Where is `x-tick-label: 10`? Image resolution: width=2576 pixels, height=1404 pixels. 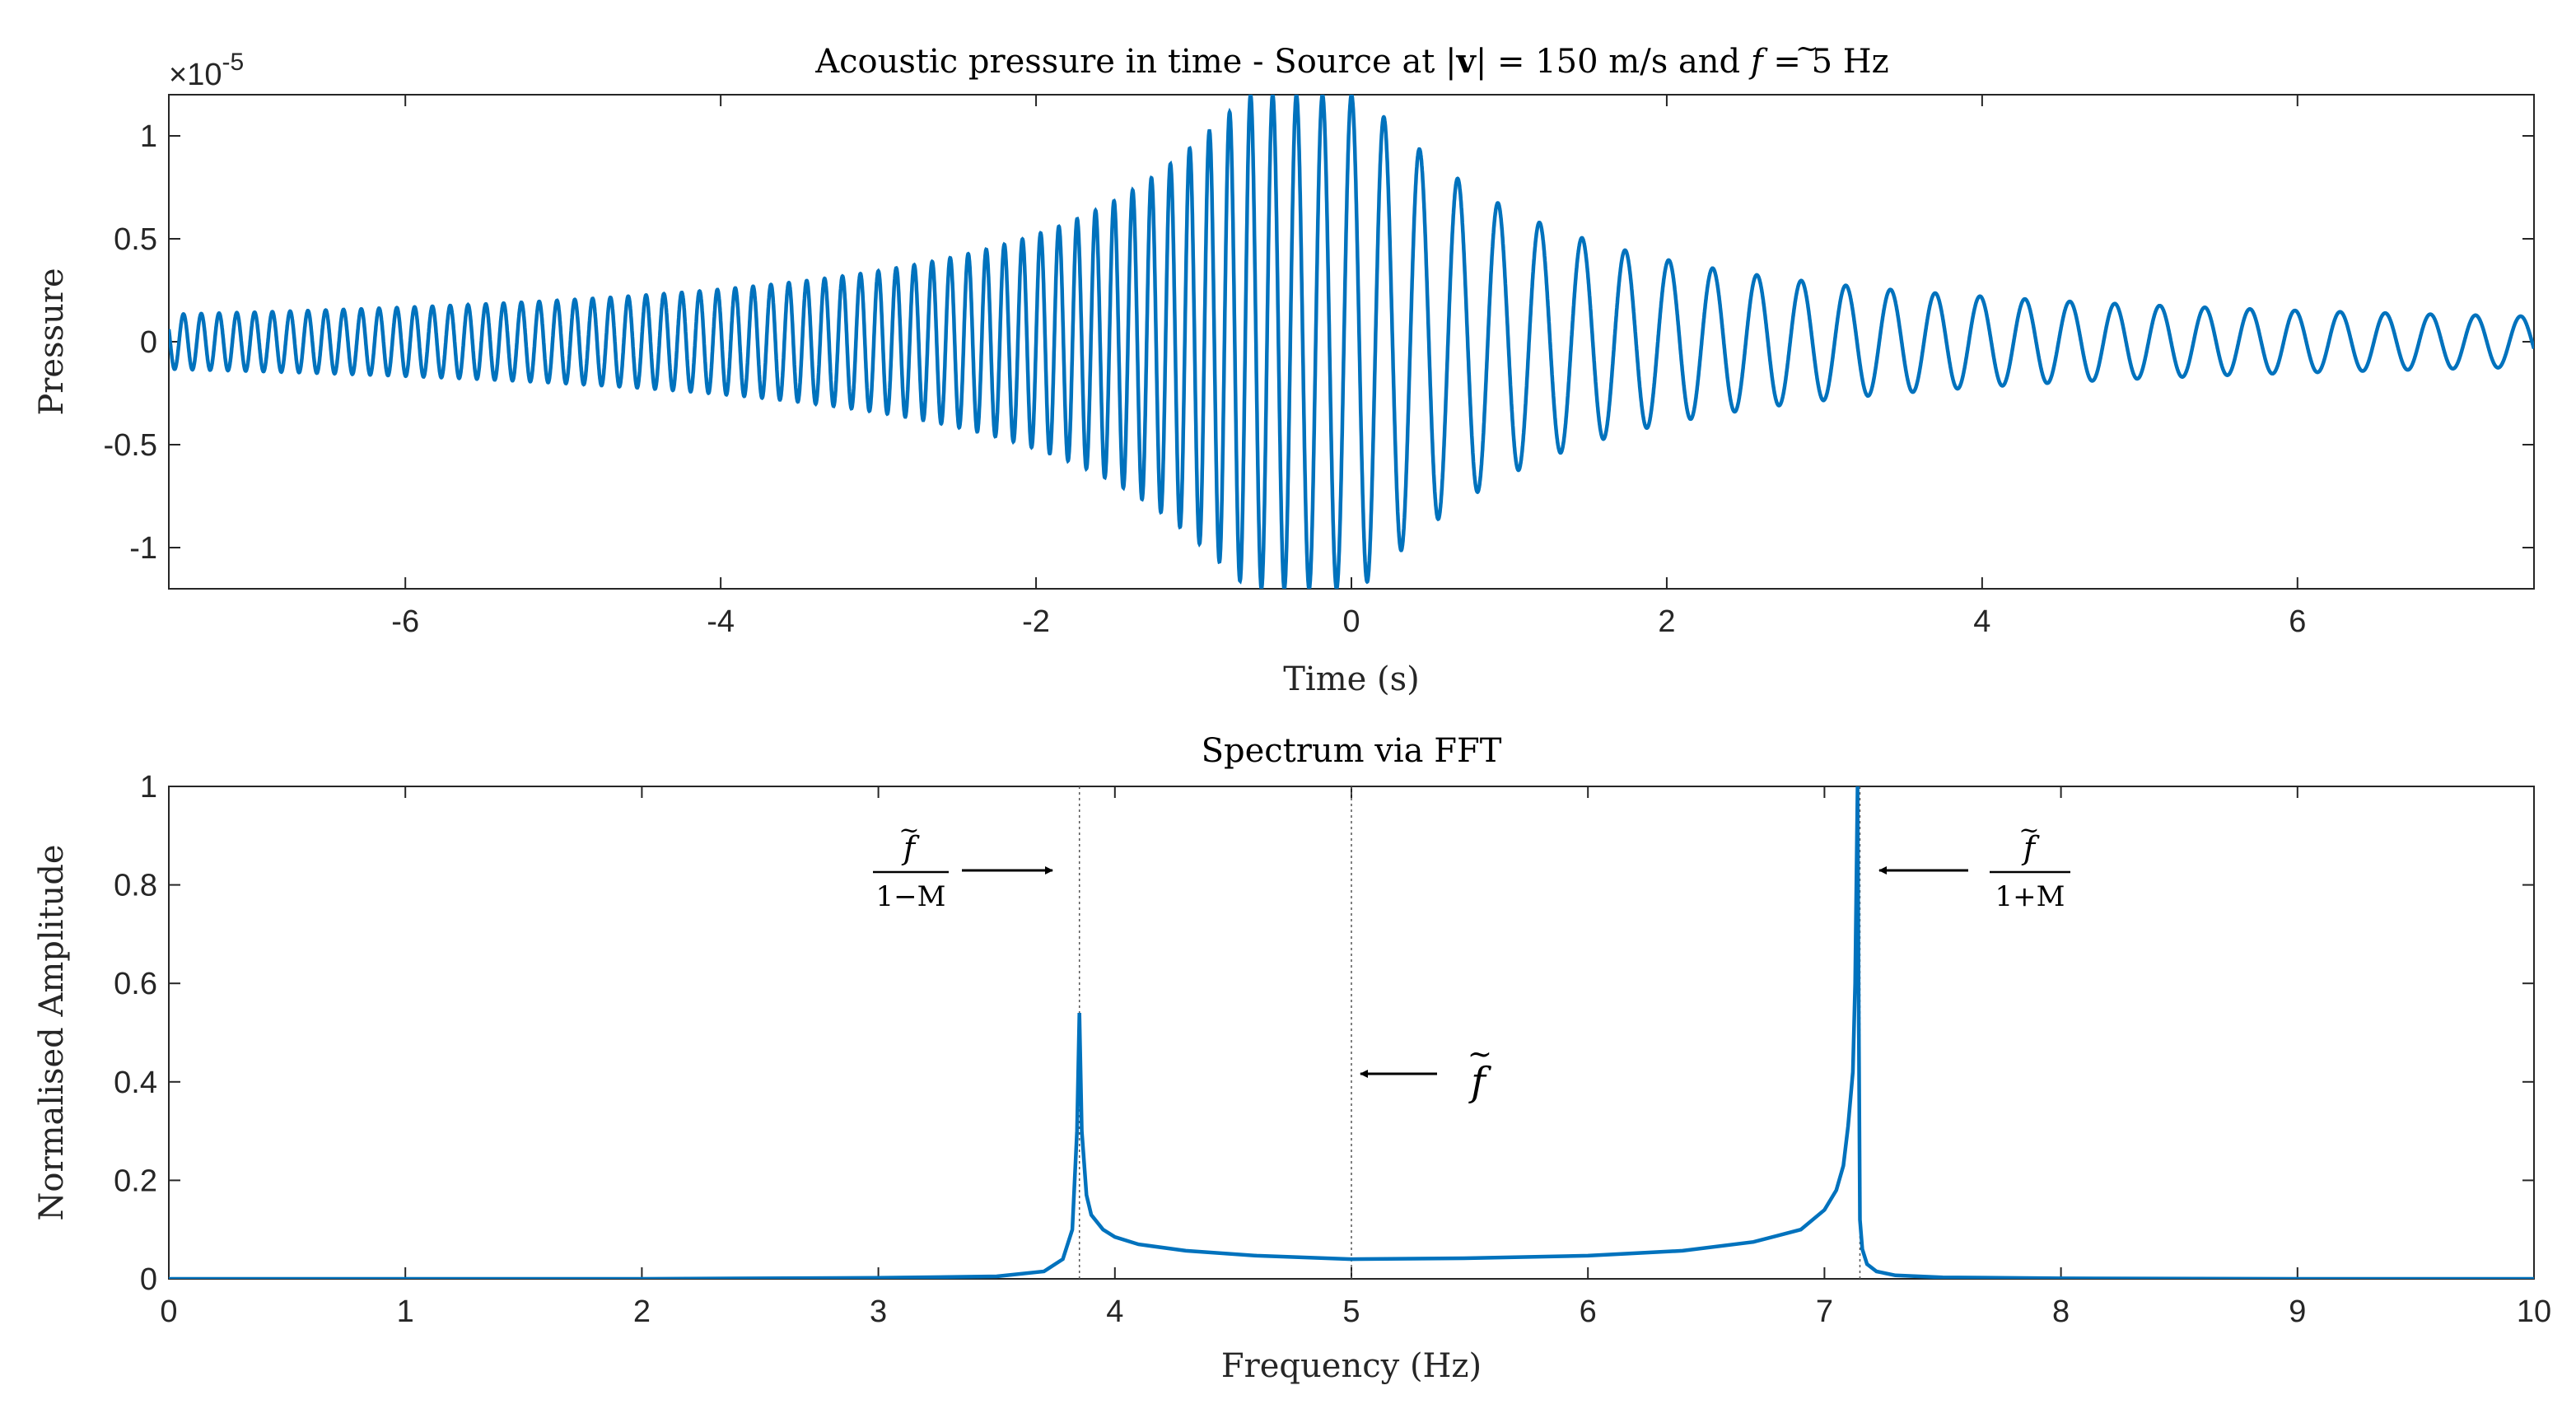 x-tick-label: 10 is located at coordinates (2534, 1311).